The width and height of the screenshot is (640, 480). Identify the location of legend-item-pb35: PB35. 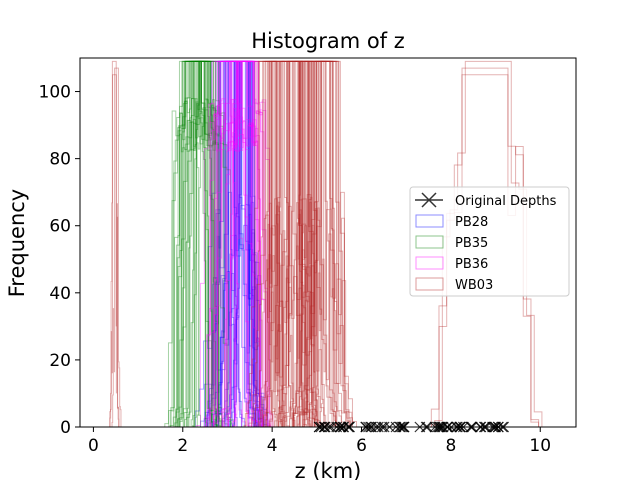
(451, 243).